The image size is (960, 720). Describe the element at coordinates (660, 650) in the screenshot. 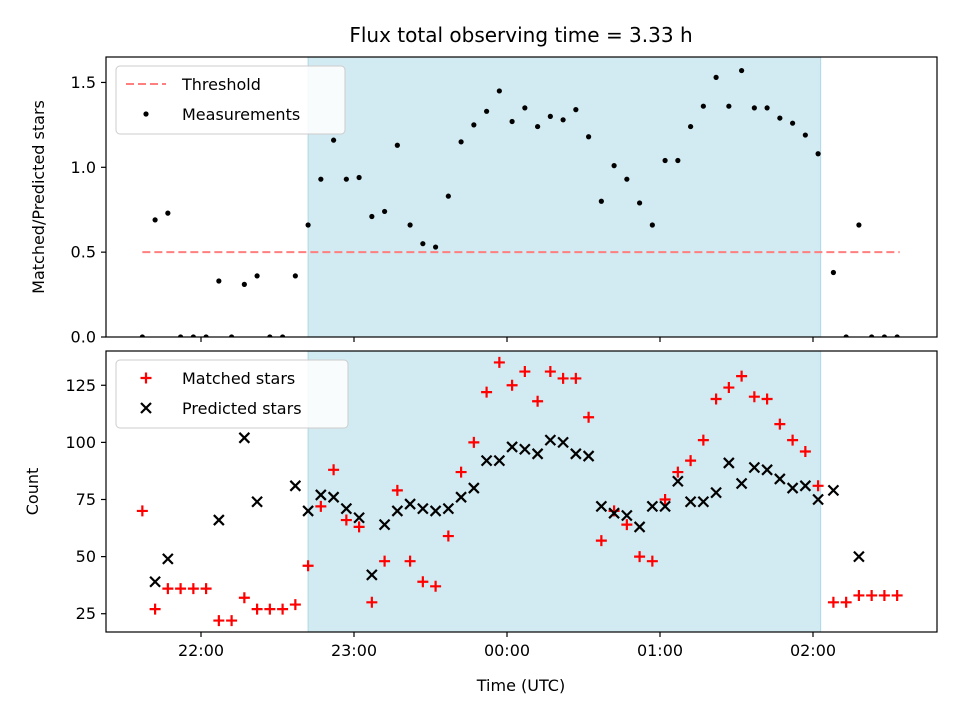

I see `x-tick-label: 01:00` at that location.